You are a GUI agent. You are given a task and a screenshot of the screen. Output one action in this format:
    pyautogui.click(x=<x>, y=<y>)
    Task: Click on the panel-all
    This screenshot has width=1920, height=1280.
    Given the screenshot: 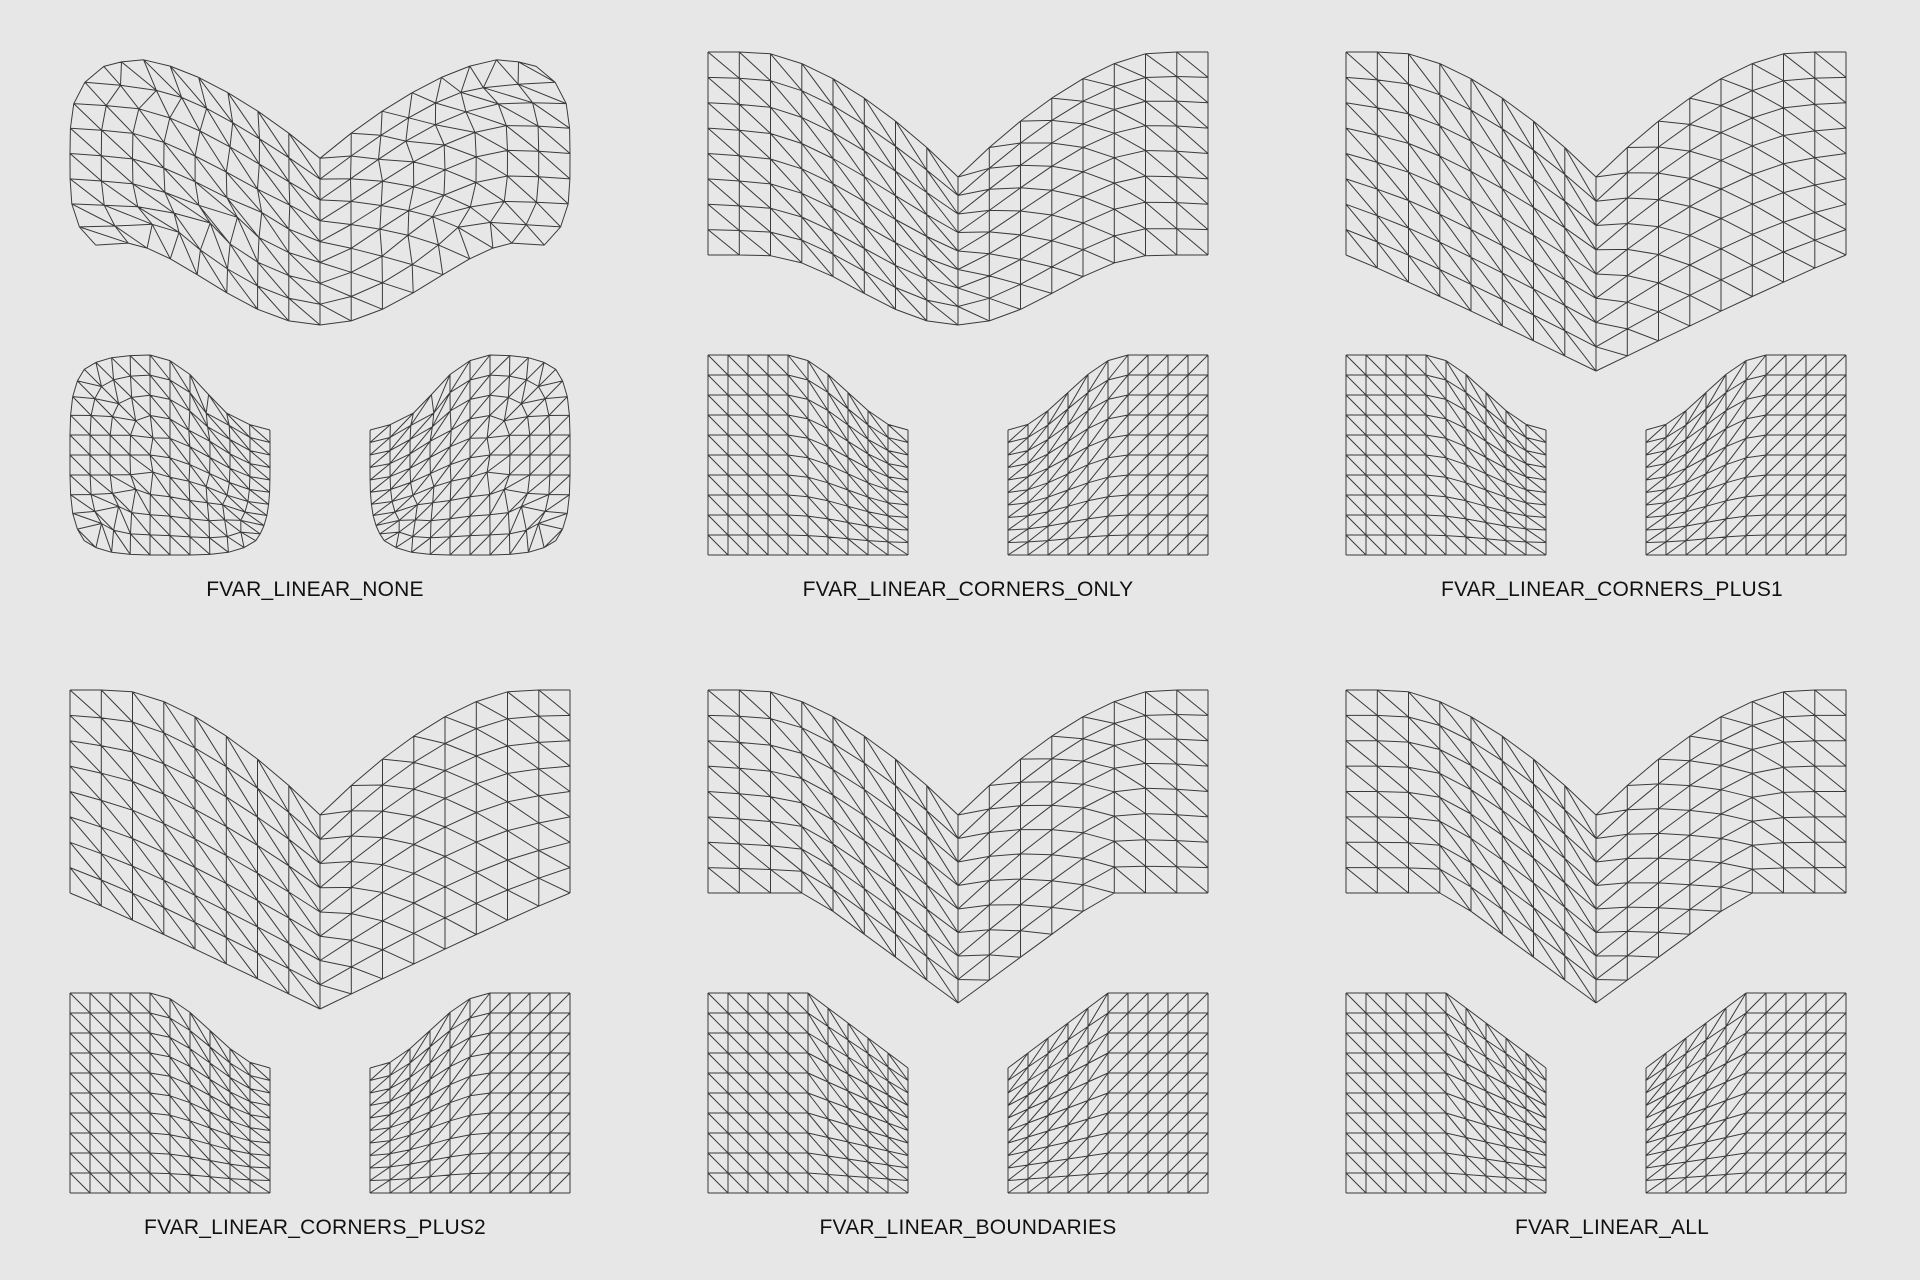 What is the action you would take?
    pyautogui.click(x=1596, y=941)
    